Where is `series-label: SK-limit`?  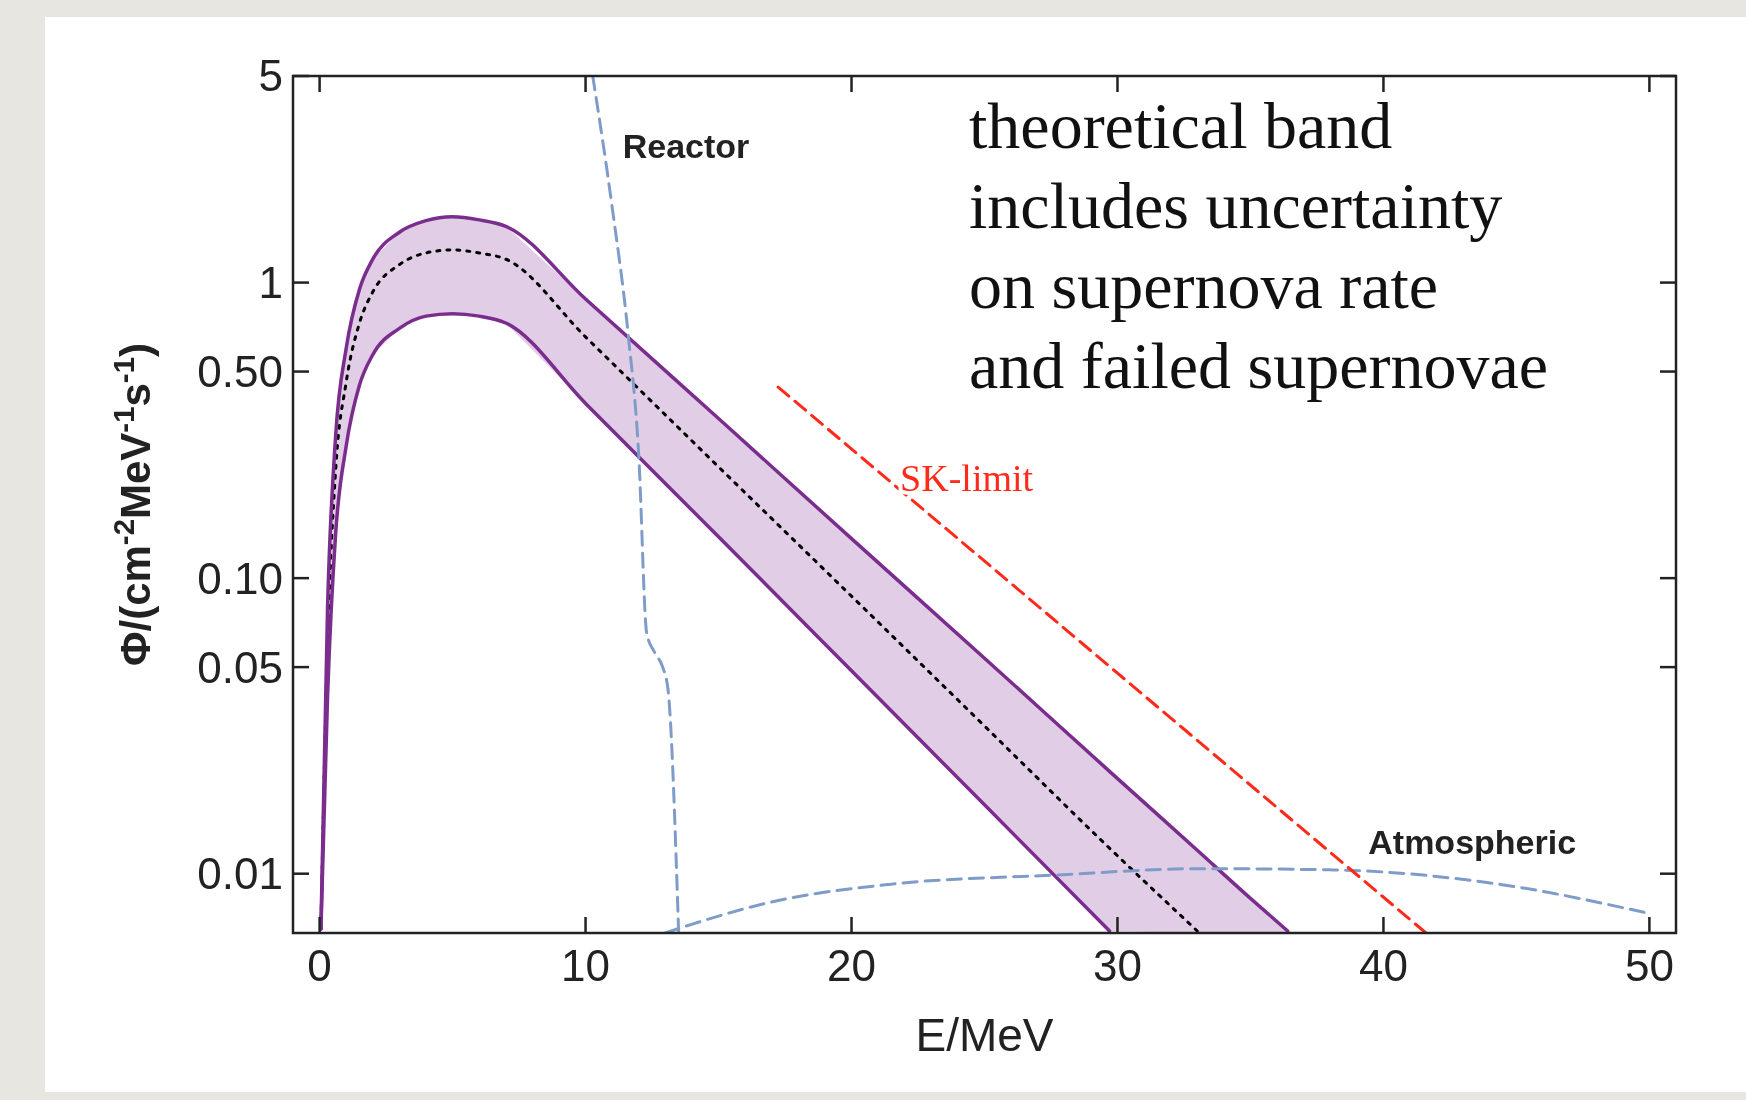
series-label: SK-limit is located at coordinates (967, 478).